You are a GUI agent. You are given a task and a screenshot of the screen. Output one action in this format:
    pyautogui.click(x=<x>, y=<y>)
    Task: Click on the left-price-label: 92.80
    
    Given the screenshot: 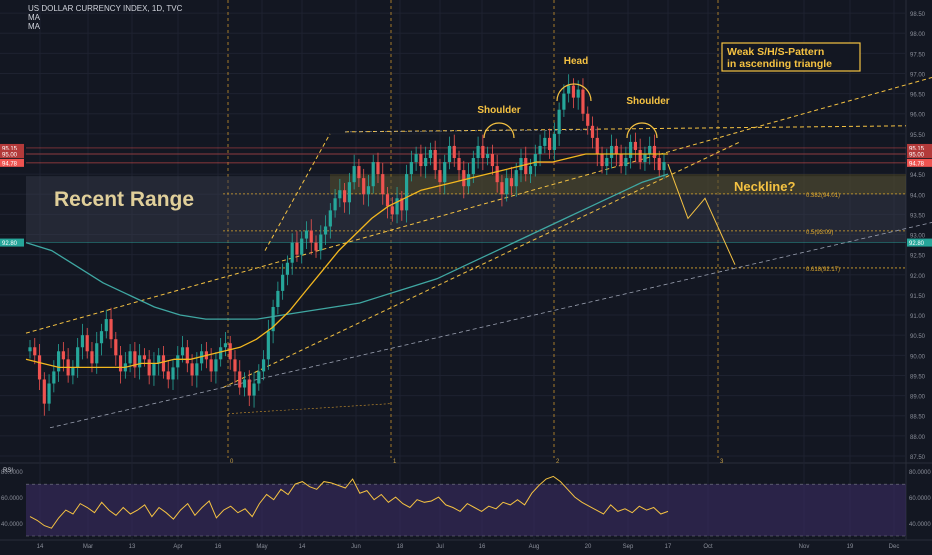 What is the action you would take?
    pyautogui.click(x=10, y=244)
    